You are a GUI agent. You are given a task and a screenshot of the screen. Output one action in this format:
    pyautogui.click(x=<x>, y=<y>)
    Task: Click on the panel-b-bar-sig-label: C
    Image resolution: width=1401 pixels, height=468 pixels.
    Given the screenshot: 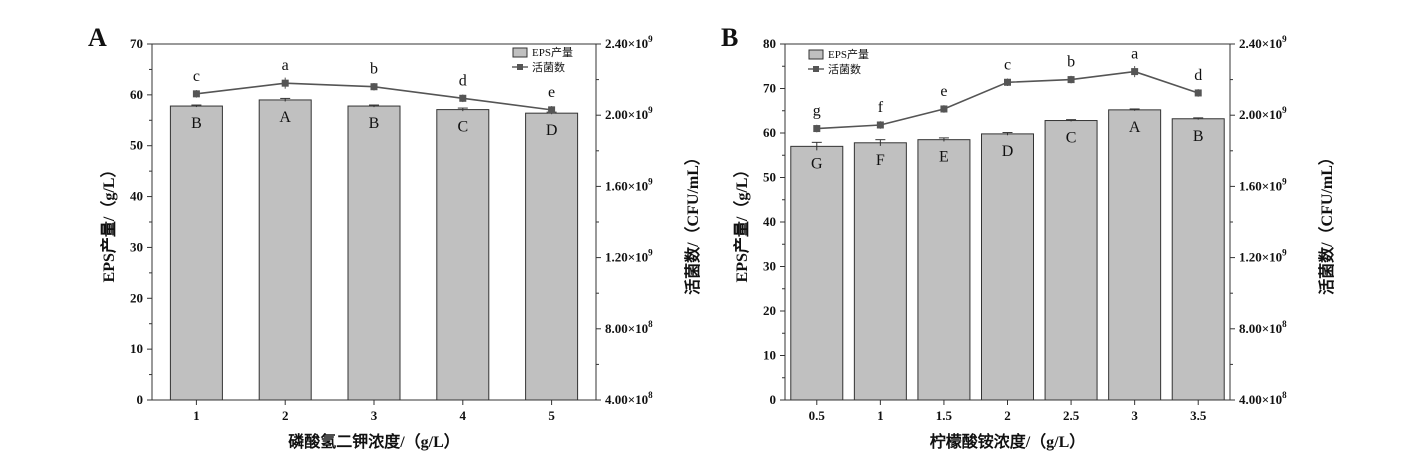 What is the action you would take?
    pyautogui.click(x=1071, y=138)
    